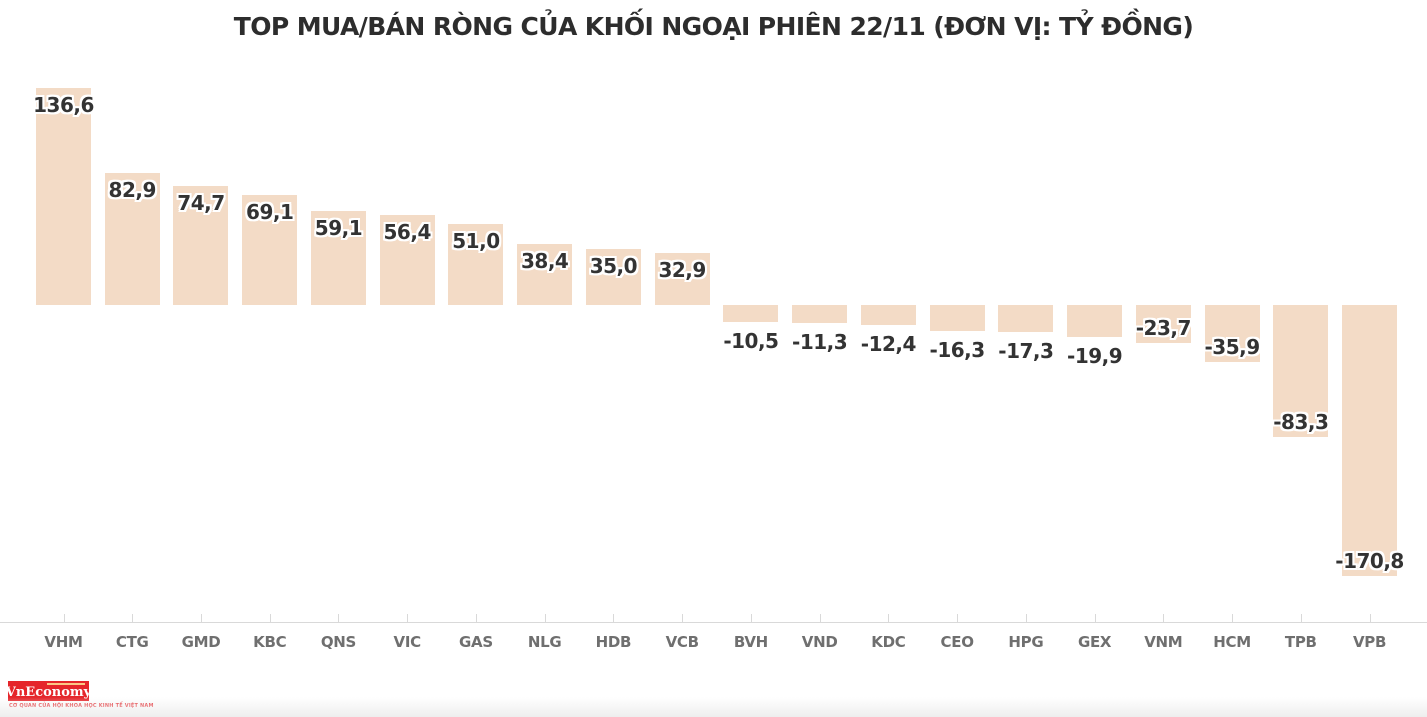  Describe the element at coordinates (751, 340) in the screenshot. I see `value-label-bvh: -10,5` at that location.